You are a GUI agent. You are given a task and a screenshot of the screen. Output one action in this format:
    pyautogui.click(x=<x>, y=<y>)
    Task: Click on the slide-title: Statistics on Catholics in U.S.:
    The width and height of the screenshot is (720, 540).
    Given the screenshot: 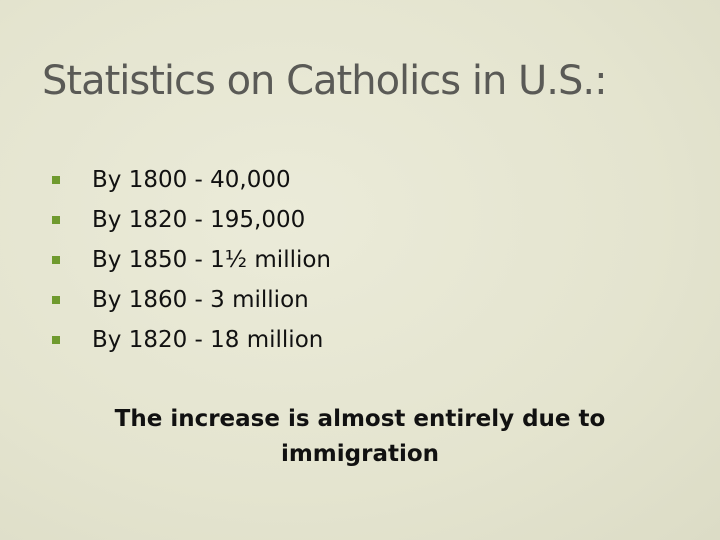 What is the action you would take?
    pyautogui.click(x=325, y=81)
    